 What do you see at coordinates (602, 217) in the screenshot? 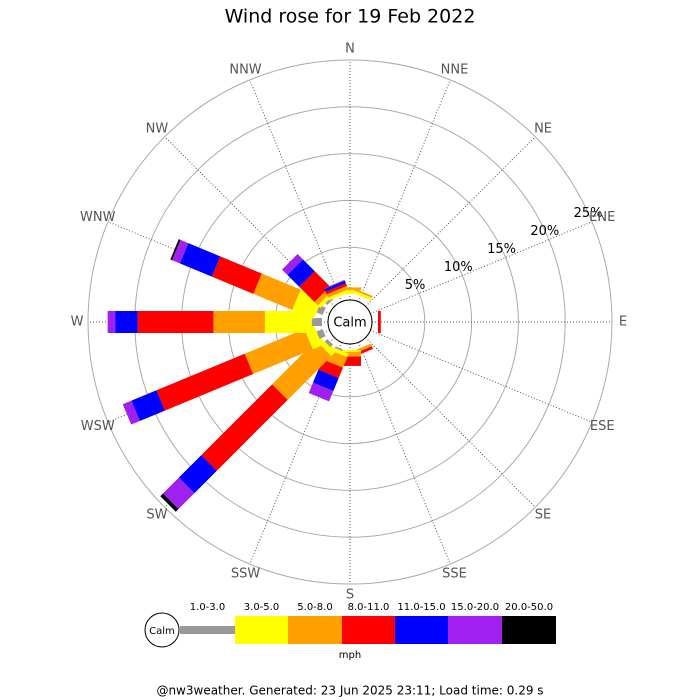
I see `direction-label: ENE` at bounding box center [602, 217].